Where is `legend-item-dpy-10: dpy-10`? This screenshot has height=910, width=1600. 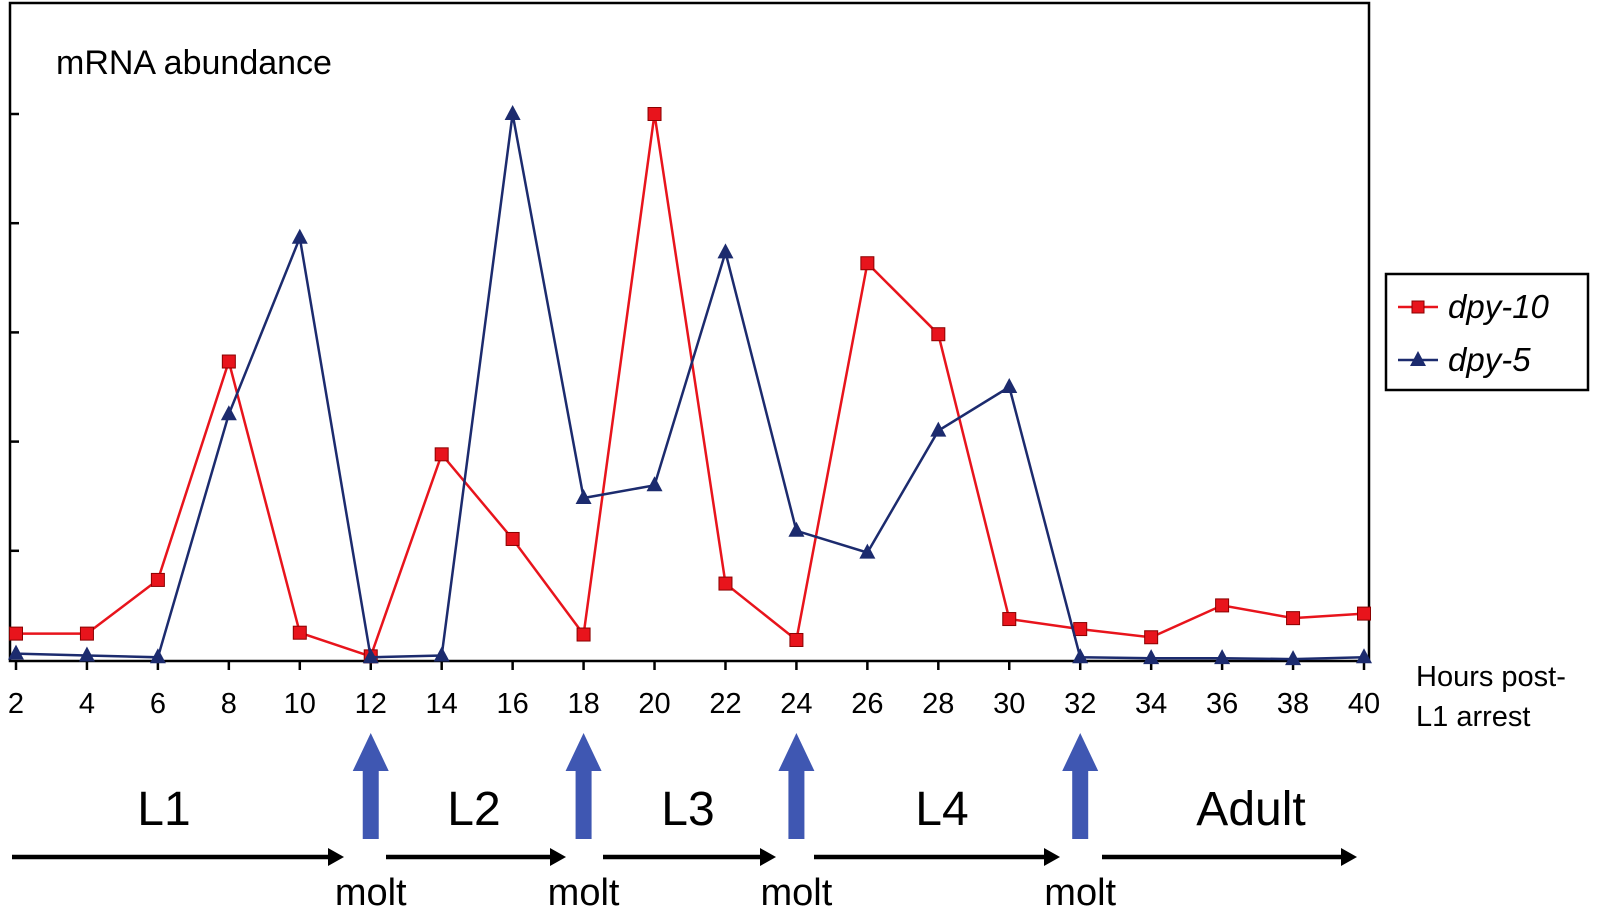
legend-item-dpy-10: dpy-10 is located at coordinates (1474, 306).